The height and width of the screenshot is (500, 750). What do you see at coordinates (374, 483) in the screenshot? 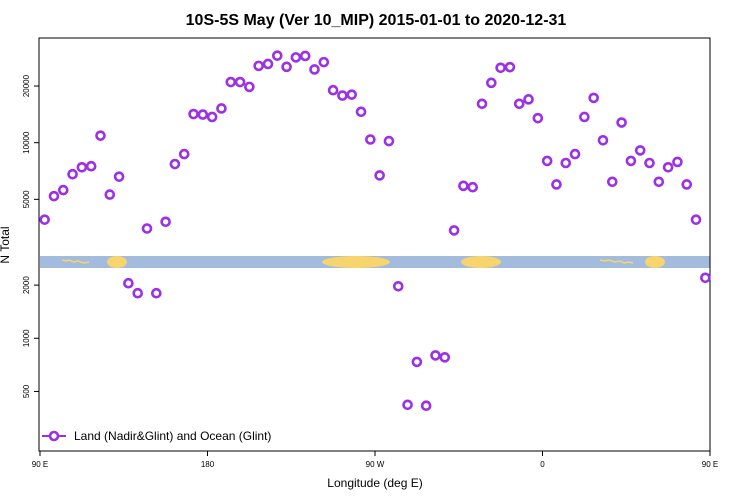
I see `x-axis-label: Longitude (deg E)` at bounding box center [374, 483].